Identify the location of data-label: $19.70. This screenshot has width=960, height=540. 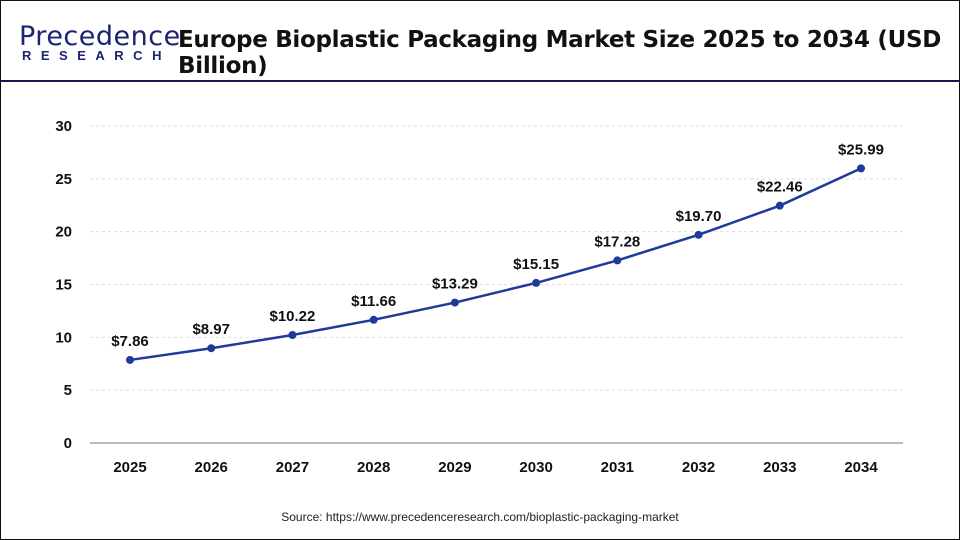
(699, 216).